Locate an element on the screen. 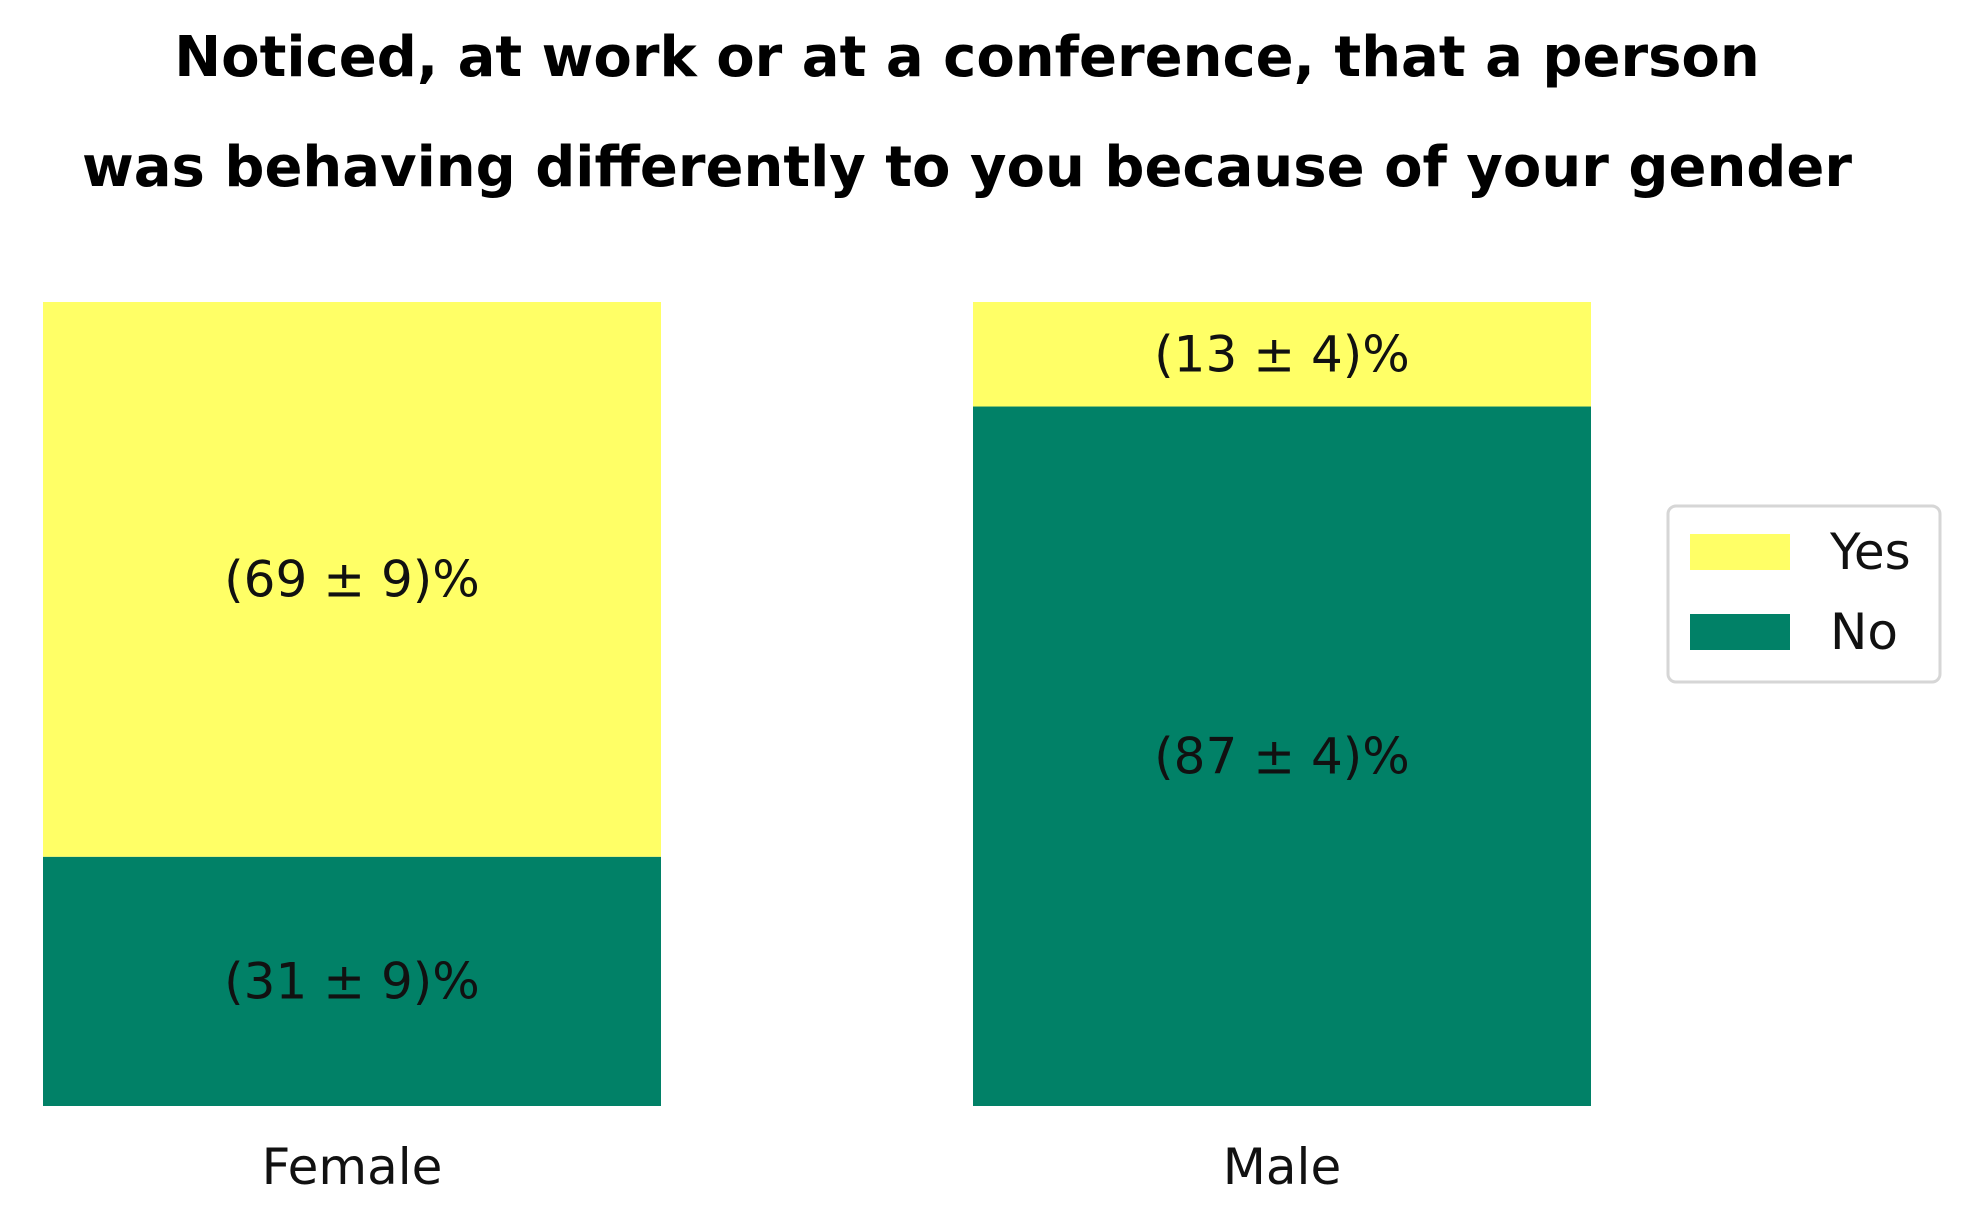 The image size is (1968, 1229). tick-label-female: Female is located at coordinates (352, 1167).